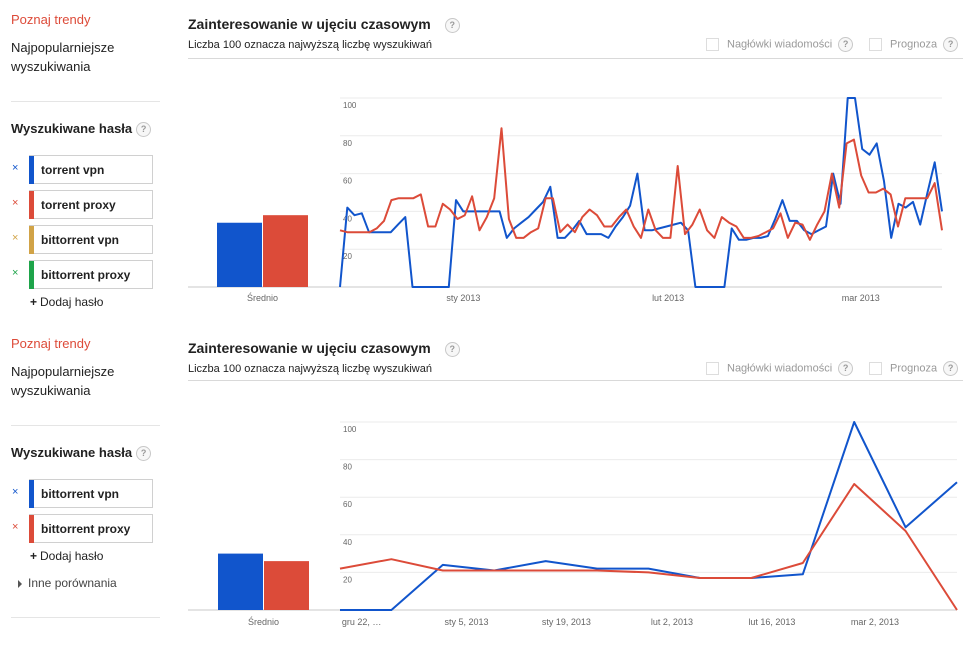 The height and width of the screenshot is (651, 977). I want to click on x-tick-label: lut 2, 2013, so click(672, 622).